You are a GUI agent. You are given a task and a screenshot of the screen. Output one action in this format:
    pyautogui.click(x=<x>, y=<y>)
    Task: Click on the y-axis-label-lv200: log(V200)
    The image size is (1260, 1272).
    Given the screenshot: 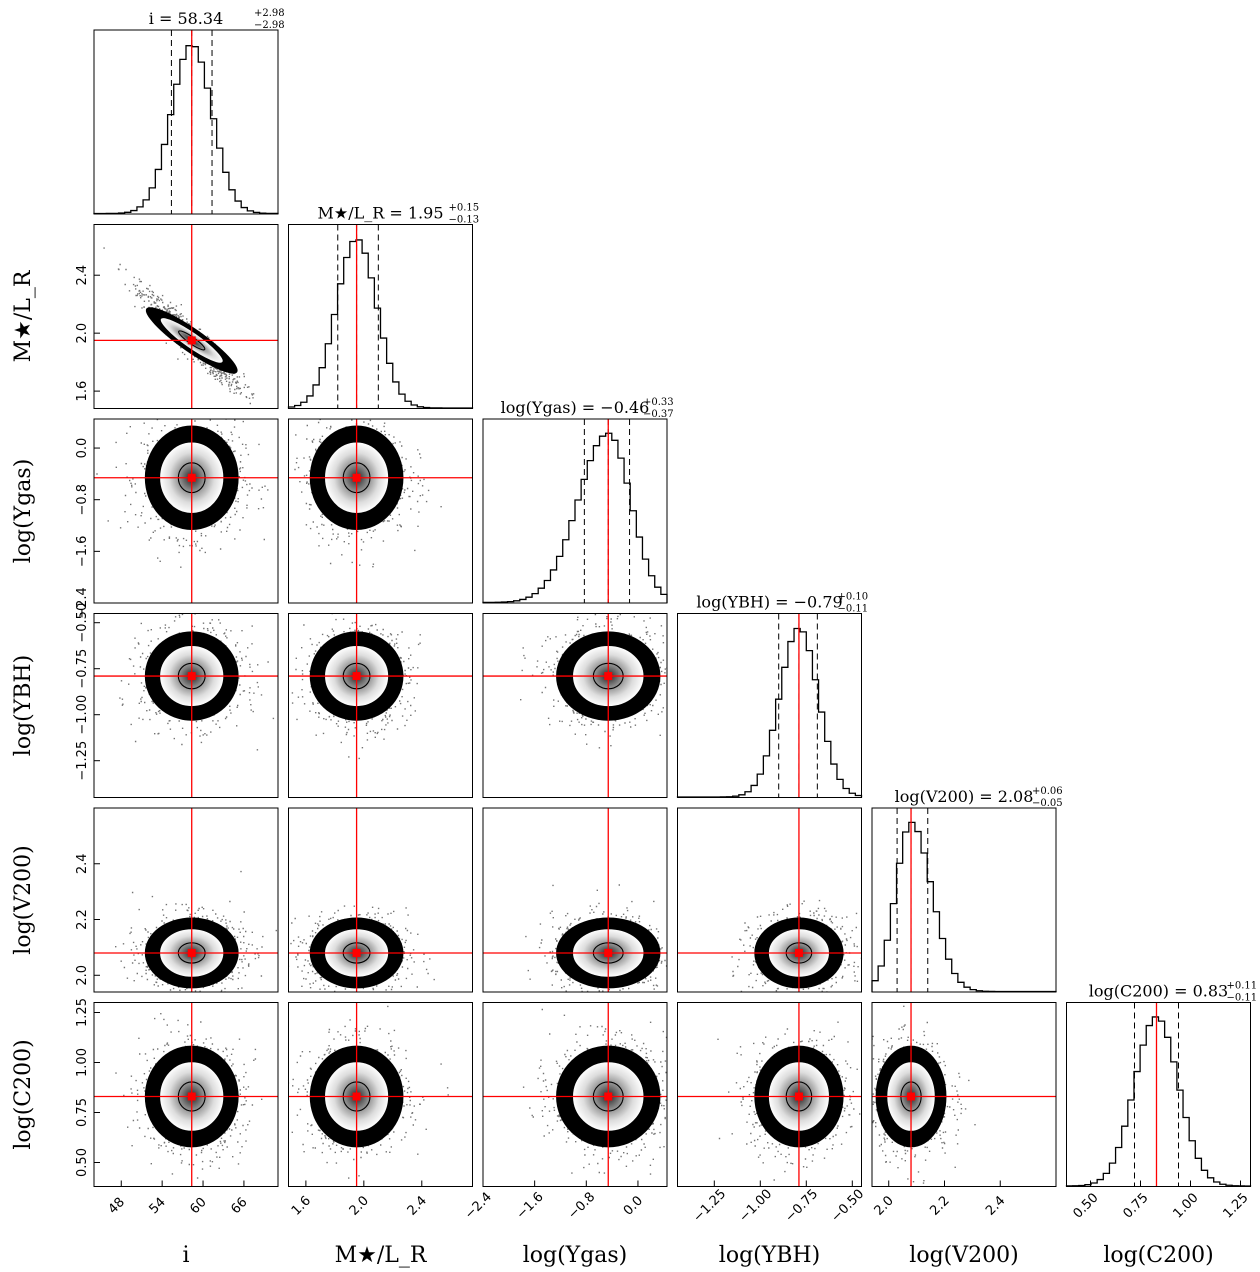 What is the action you would take?
    pyautogui.click(x=23, y=899)
    